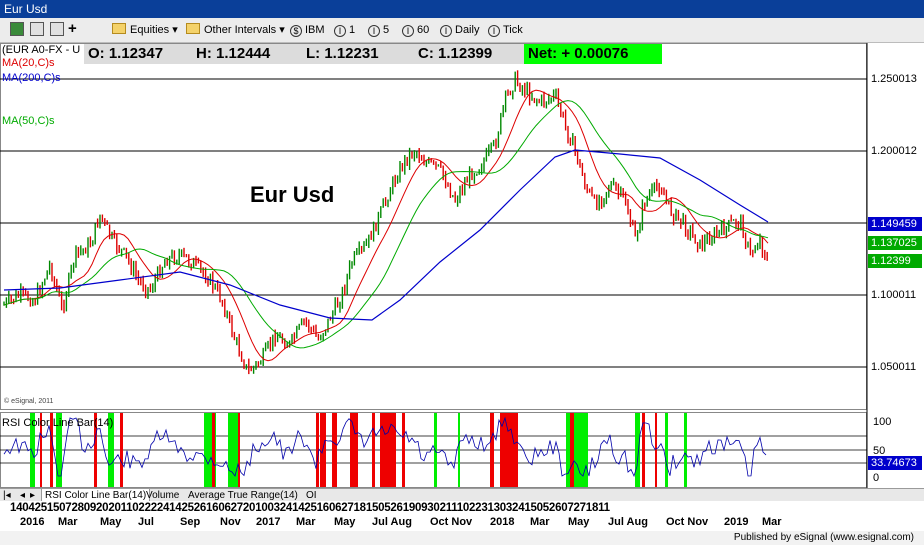 Image resolution: width=924 pixels, height=545 pixels. Describe the element at coordinates (311, 495) in the screenshot. I see `tab-oi: OI` at that location.